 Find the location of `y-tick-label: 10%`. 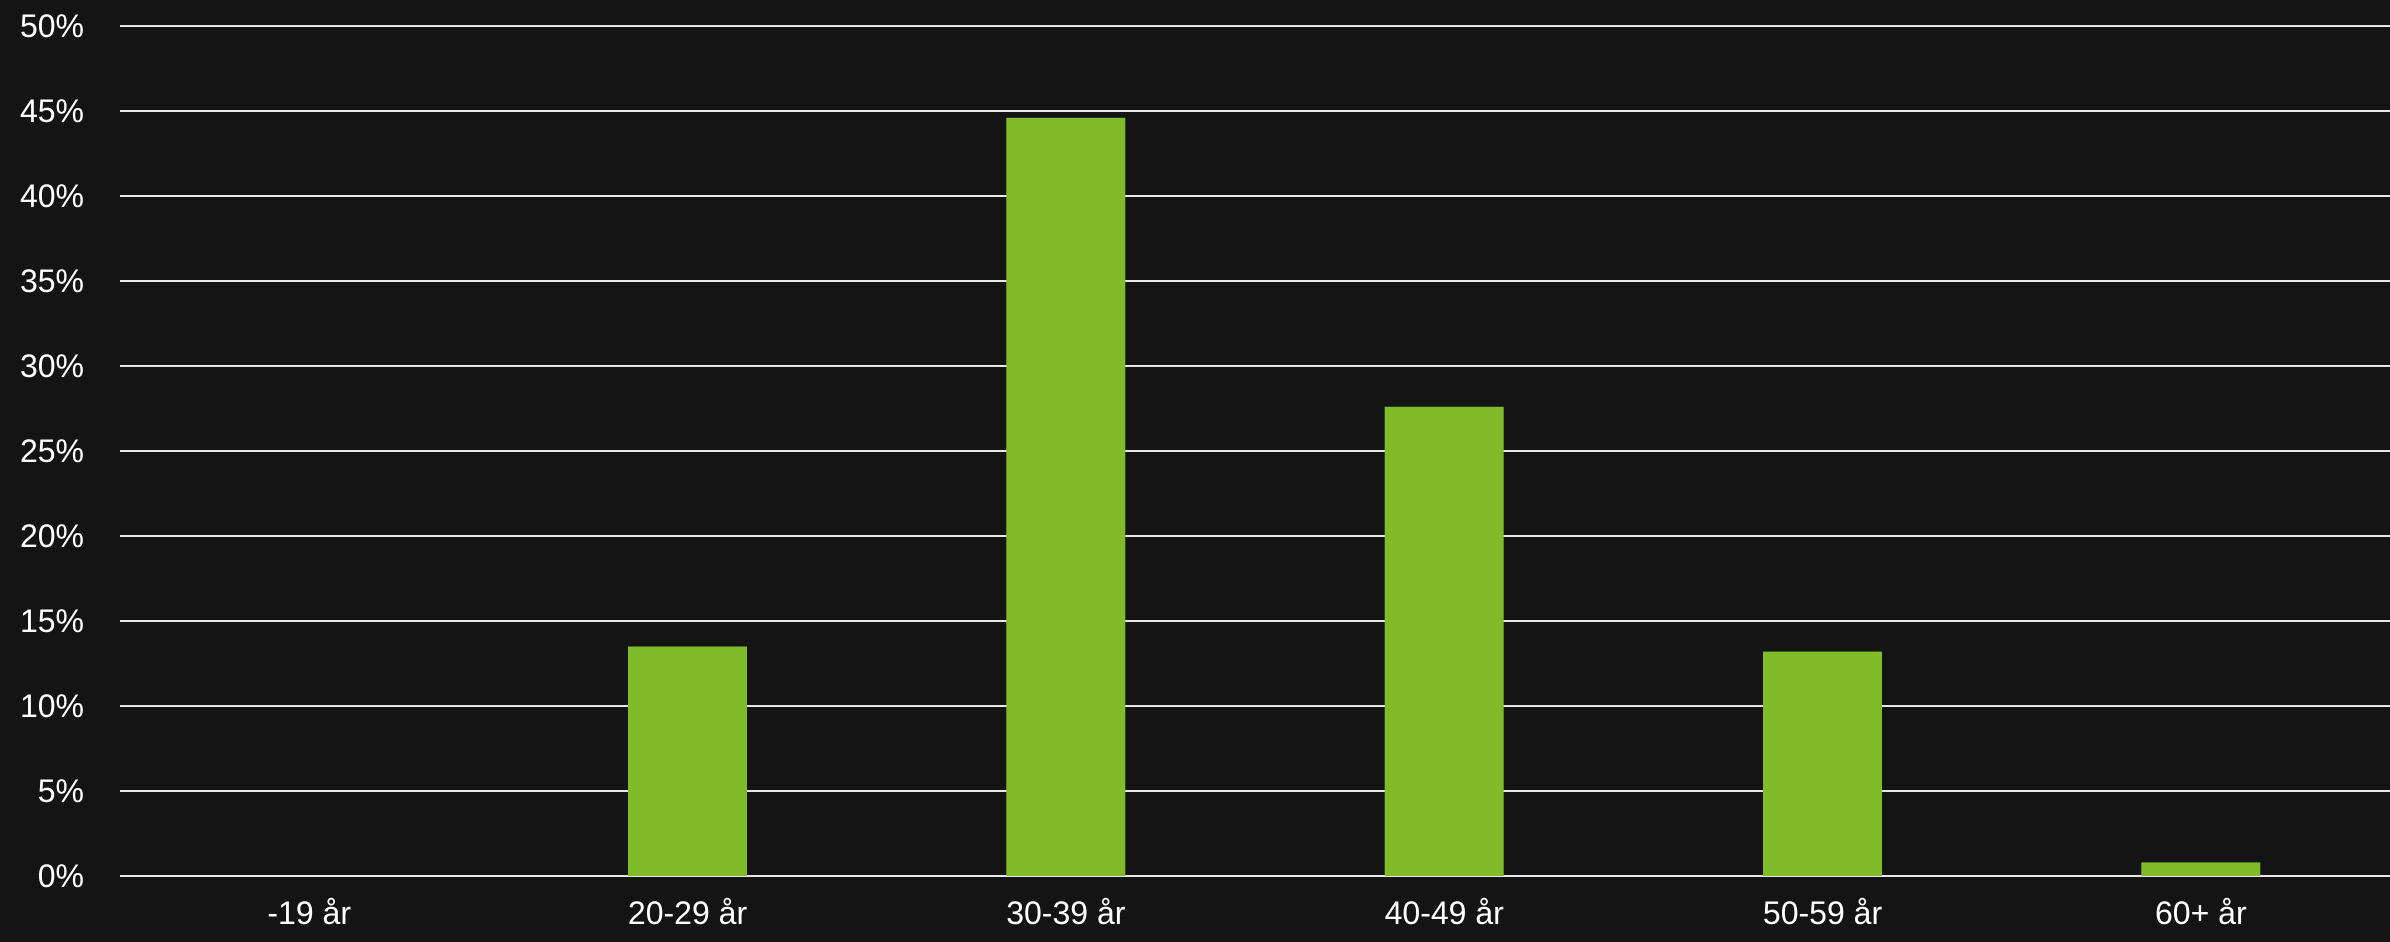

y-tick-label: 10% is located at coordinates (52, 706).